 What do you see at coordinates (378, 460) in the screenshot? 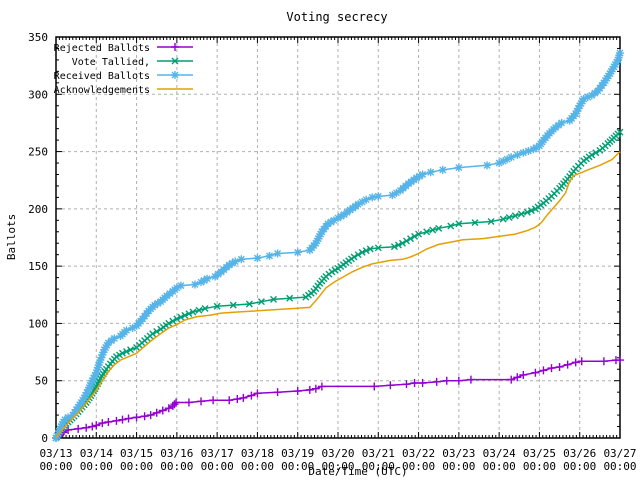
I see `x-tick-label: 03/21 00:00` at bounding box center [378, 460].